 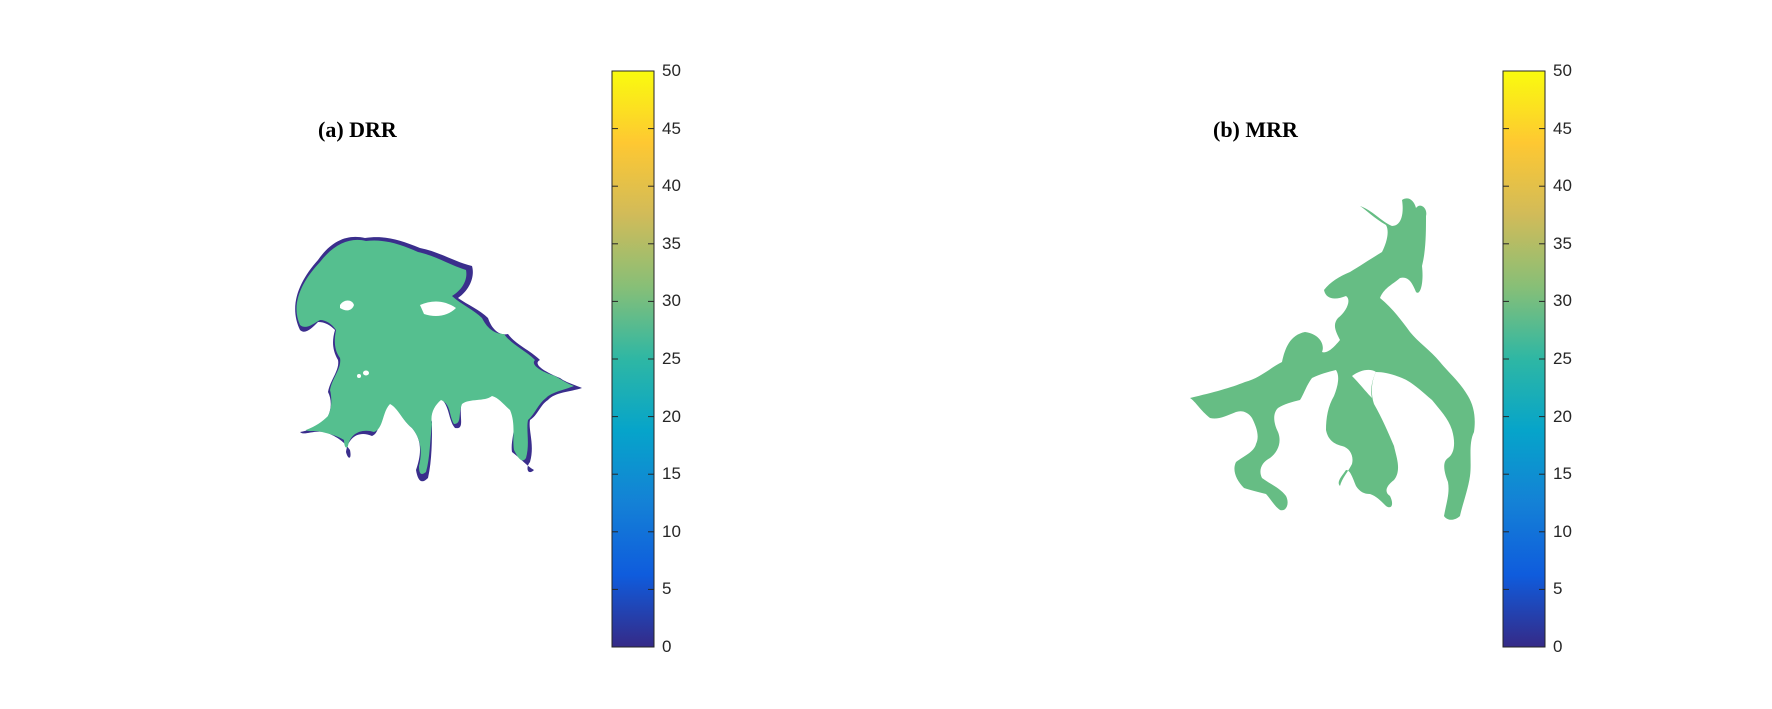 What do you see at coordinates (1255, 129) in the screenshot?
I see `panel-b-title: (b) MRR` at bounding box center [1255, 129].